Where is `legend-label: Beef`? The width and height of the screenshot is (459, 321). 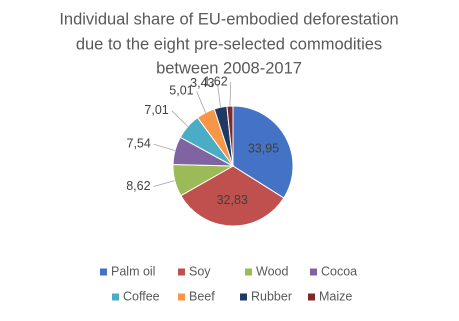
legend-label: Beef is located at coordinates (202, 296).